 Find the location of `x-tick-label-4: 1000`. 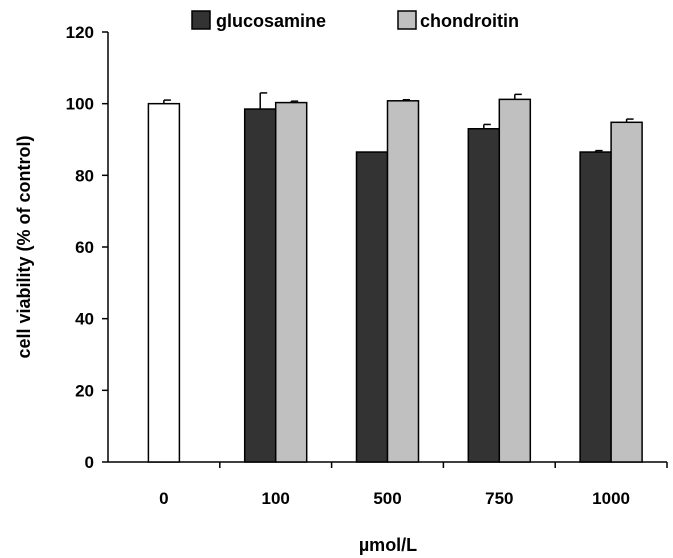

x-tick-label-4: 1000 is located at coordinates (611, 498).